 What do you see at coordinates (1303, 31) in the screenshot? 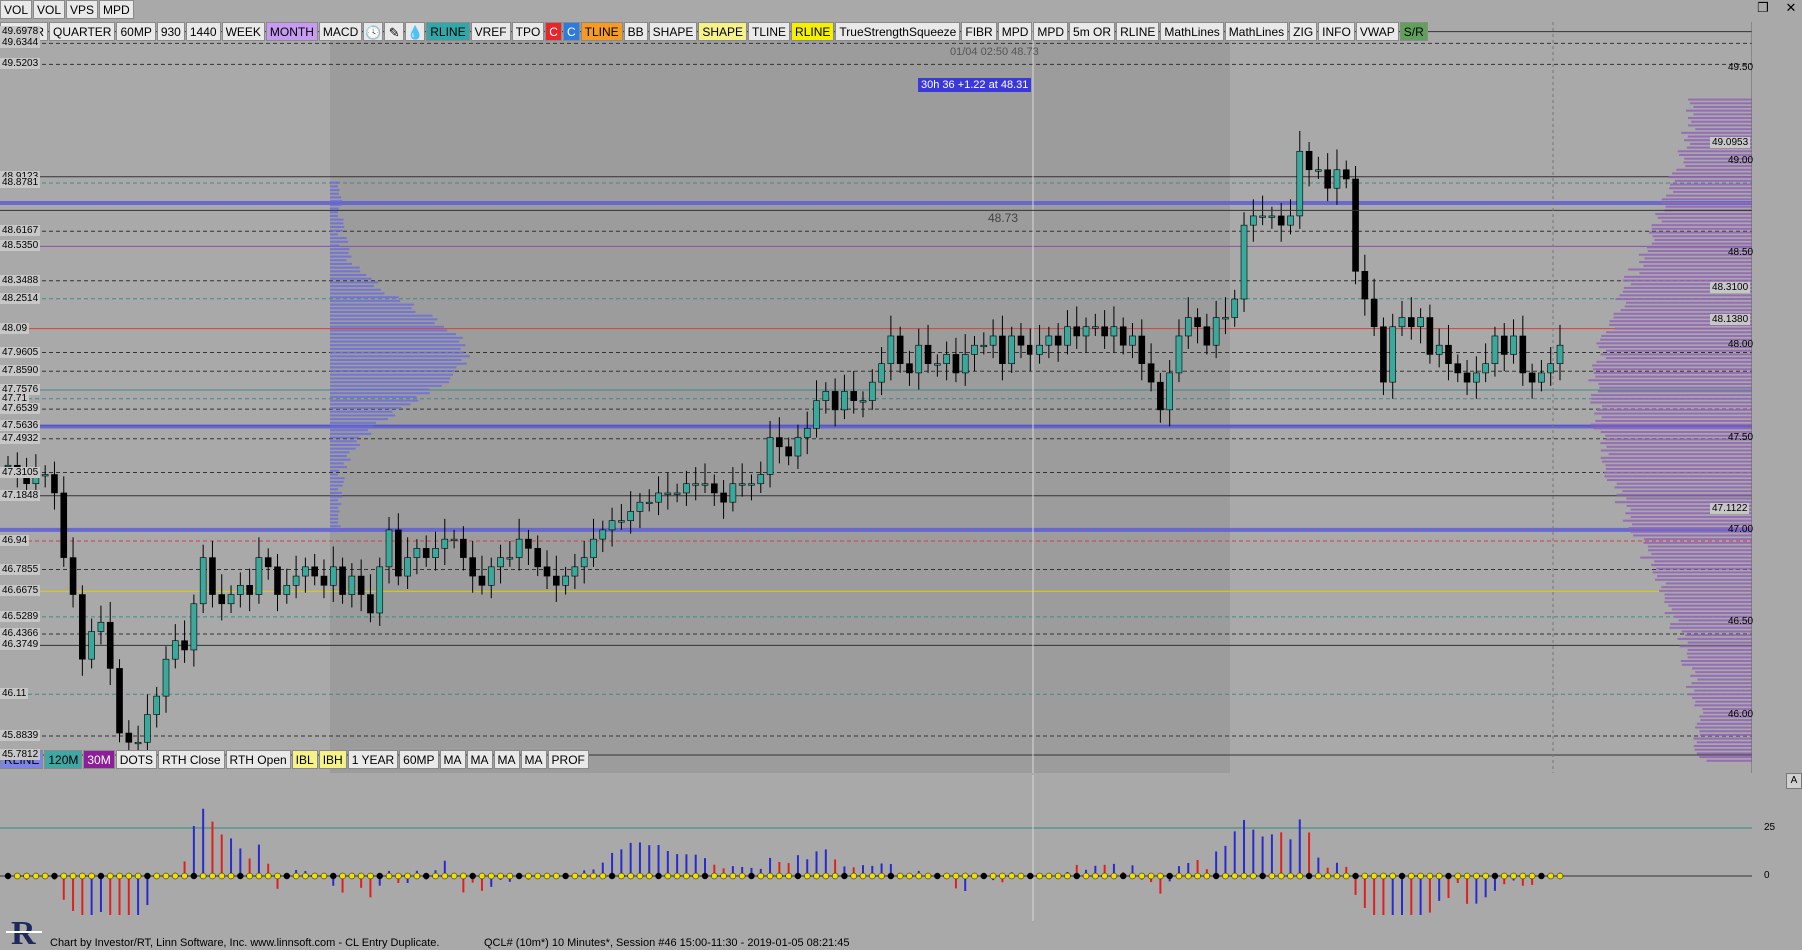
I see `toolbar-btn-zig: ZIG` at bounding box center [1303, 31].